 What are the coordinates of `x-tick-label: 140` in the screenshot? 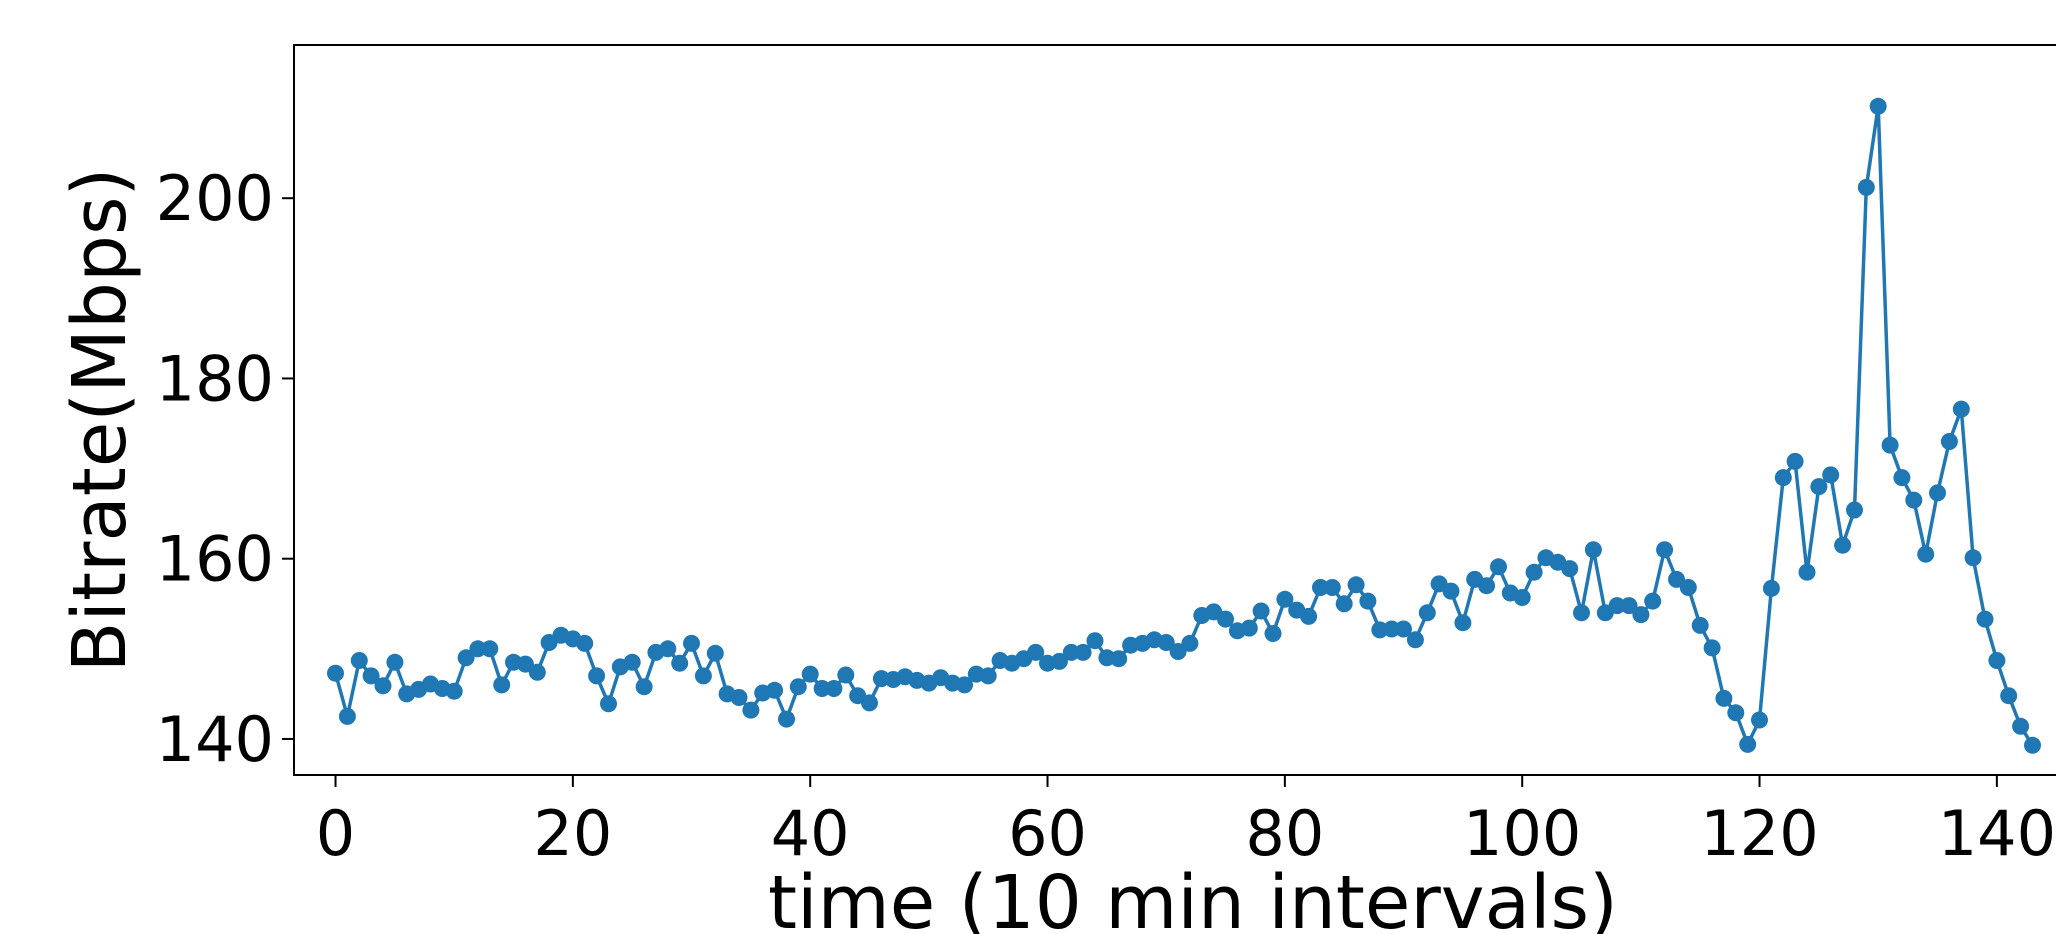 It's located at (1997, 833).